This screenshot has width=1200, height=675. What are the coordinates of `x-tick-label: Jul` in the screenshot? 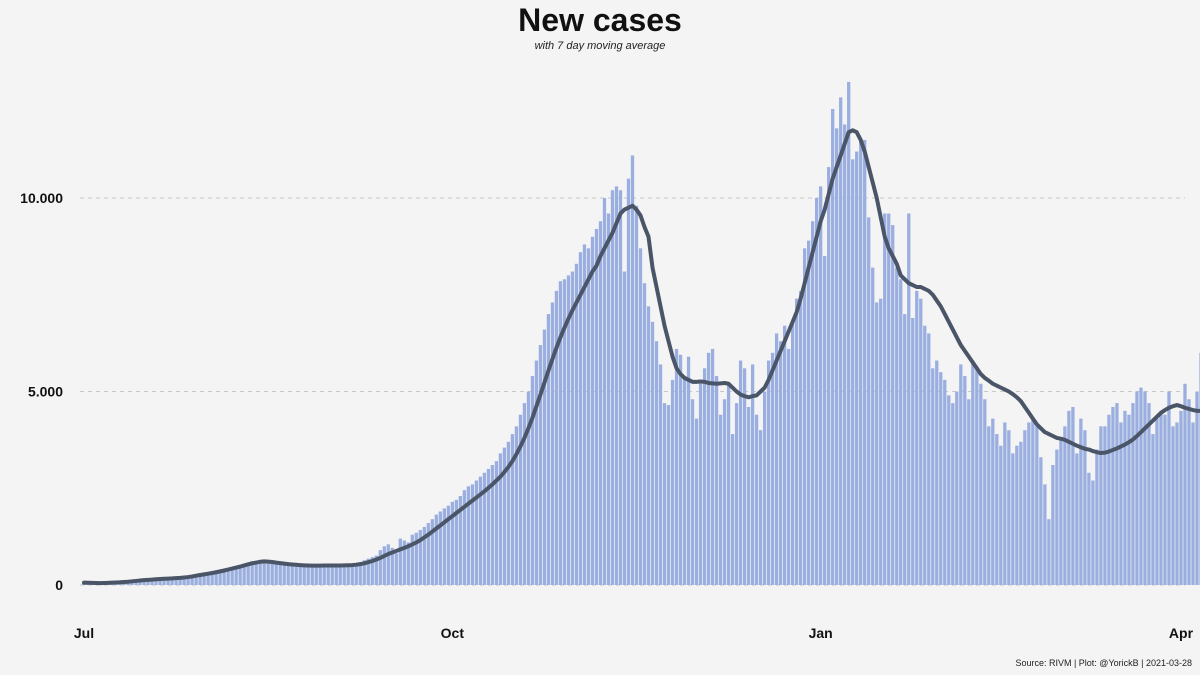 It's located at (84, 633).